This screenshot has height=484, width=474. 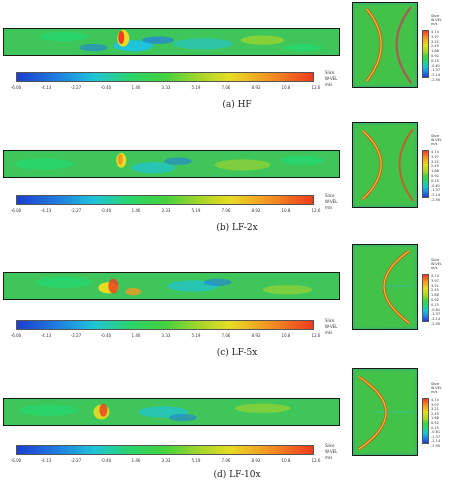 What do you see at coordinates (435, 423) in the screenshot?
I see `vtick-label: 0.92` at bounding box center [435, 423].